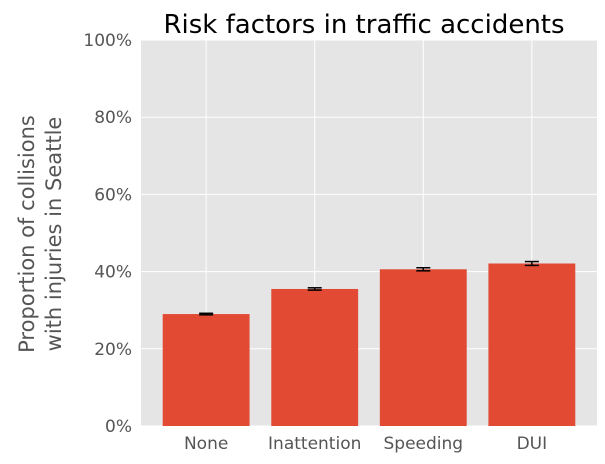 The height and width of the screenshot is (464, 605). I want to click on x-axis-ticks: None Inattention Speeding DUI, so click(365, 444).